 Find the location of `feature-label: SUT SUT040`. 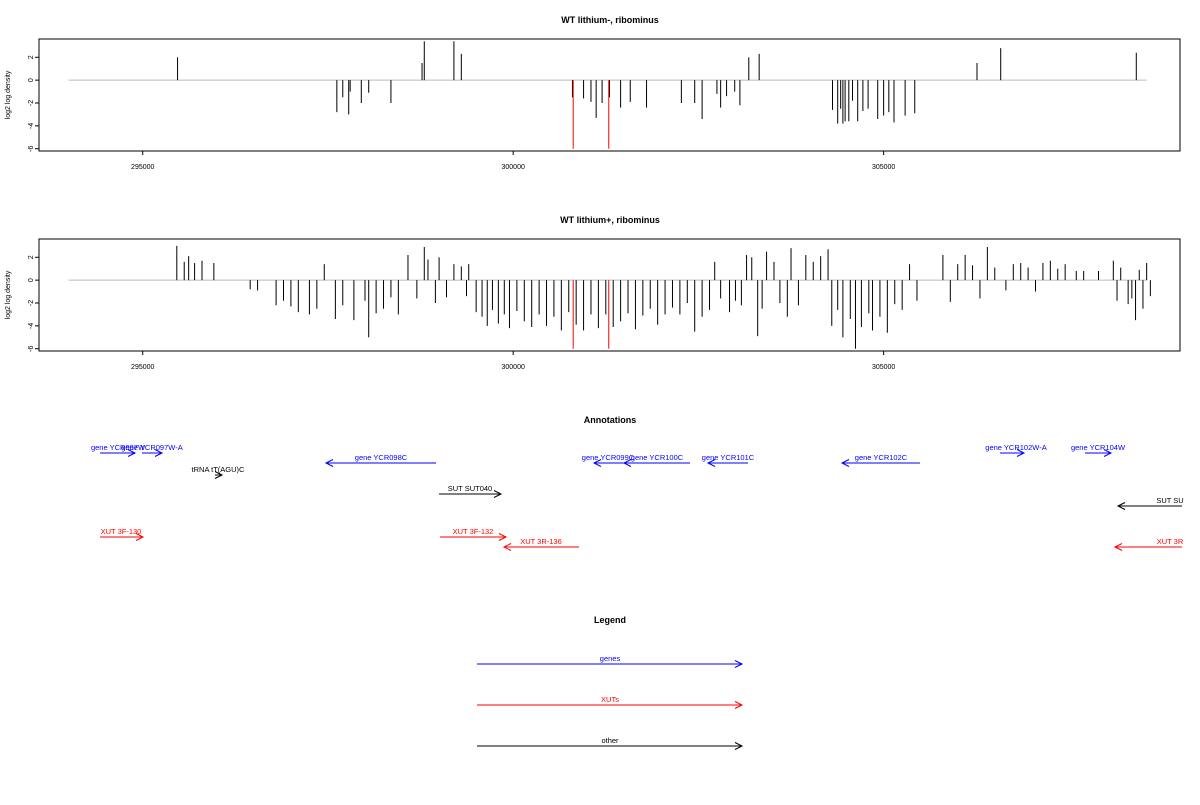

feature-label: SUT SUT040 is located at coordinates (470, 488).